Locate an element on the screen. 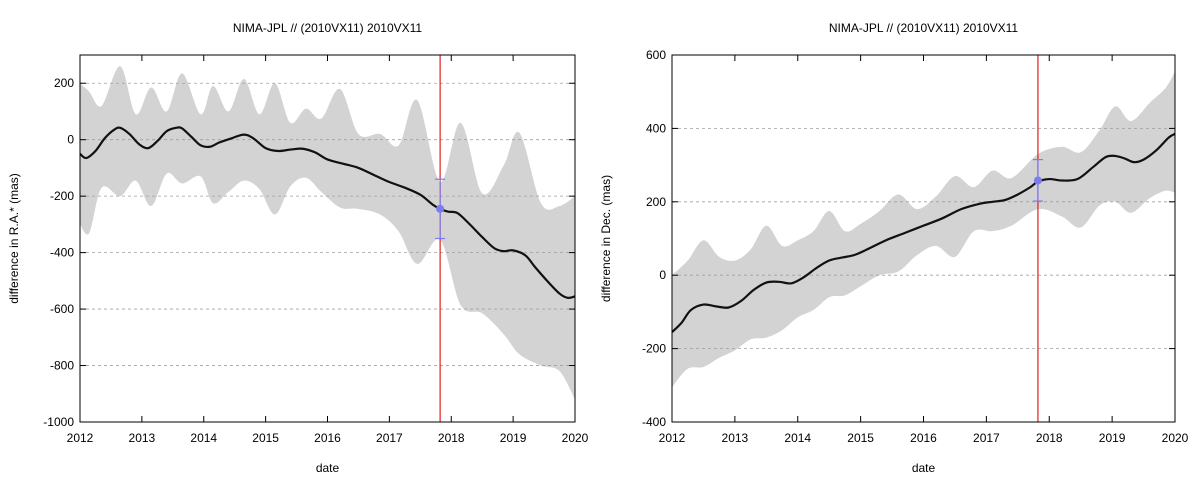 The image size is (1200, 485). y-axis-label: difference in Dec. (mas) is located at coordinates (606, 238).